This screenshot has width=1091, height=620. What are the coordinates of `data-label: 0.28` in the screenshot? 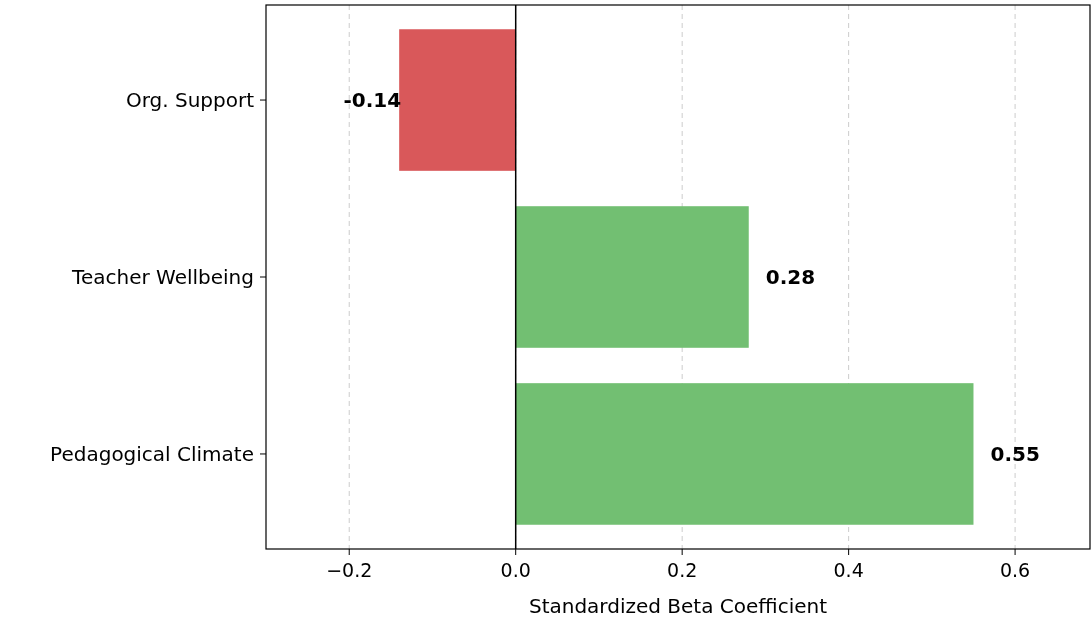 It's located at (790, 277).